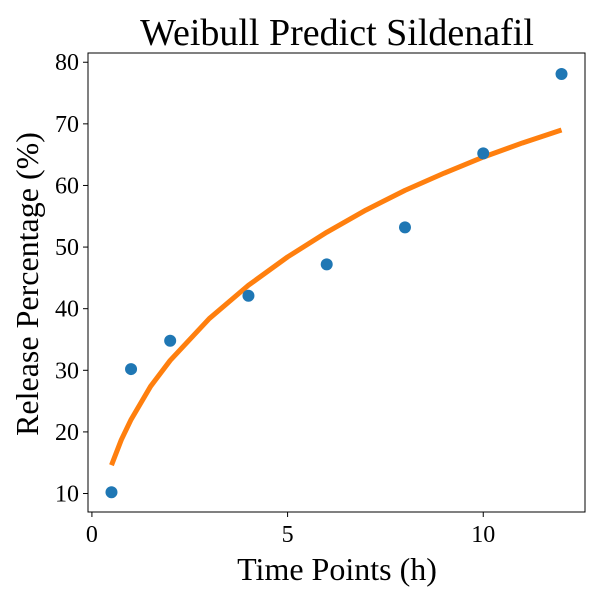 This screenshot has width=600, height=600. I want to click on x-tick-label: 10, so click(483, 535).